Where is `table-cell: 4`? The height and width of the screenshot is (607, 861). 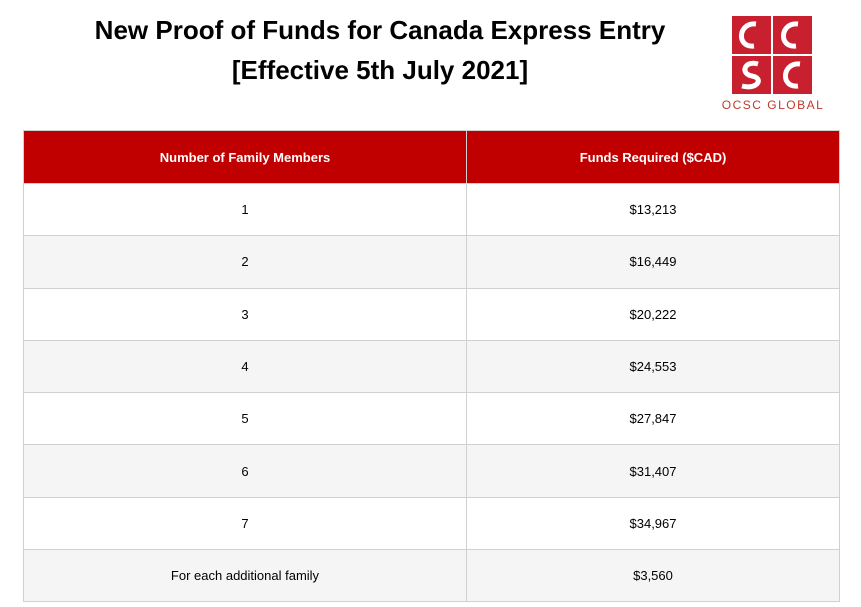
table-cell: 4 is located at coordinates (245, 366).